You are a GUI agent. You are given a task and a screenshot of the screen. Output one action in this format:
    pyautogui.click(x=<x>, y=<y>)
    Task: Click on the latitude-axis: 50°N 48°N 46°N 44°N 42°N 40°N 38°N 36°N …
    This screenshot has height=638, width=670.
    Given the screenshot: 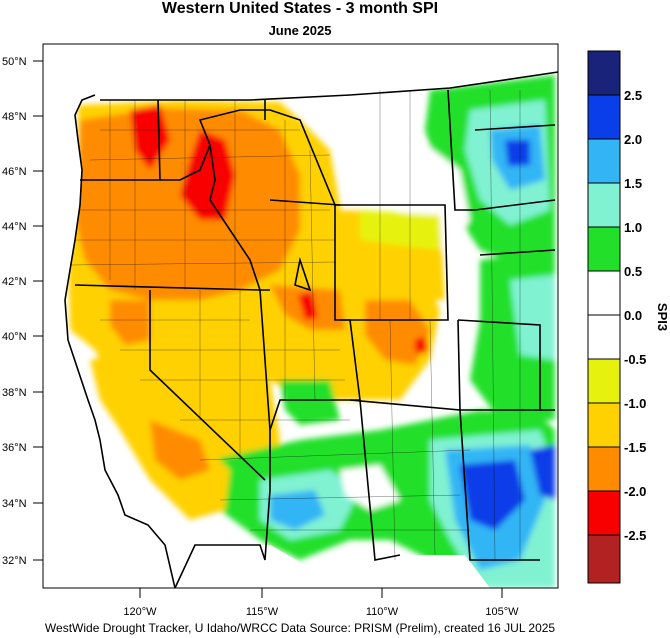 What is the action you would take?
    pyautogui.click(x=22, y=311)
    